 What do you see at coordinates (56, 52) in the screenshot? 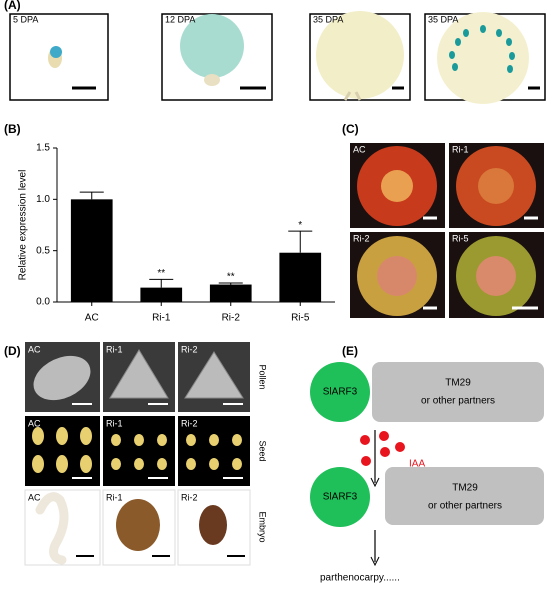
I see `stain` at bounding box center [56, 52].